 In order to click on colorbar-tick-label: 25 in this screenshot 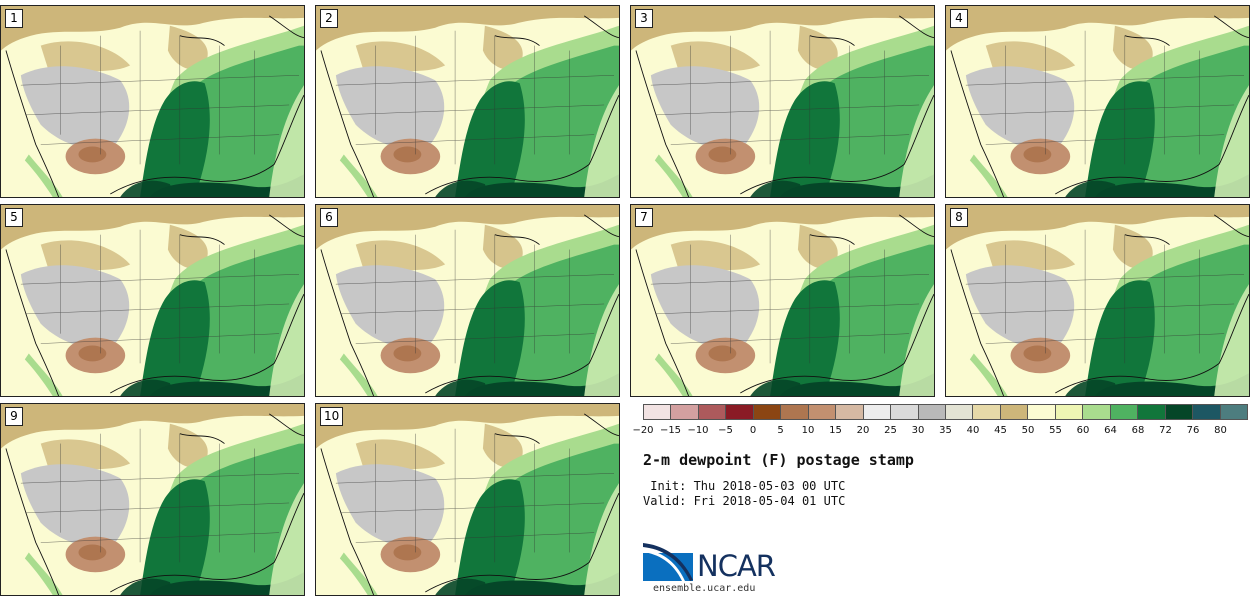, I will do `click(890, 430)`.